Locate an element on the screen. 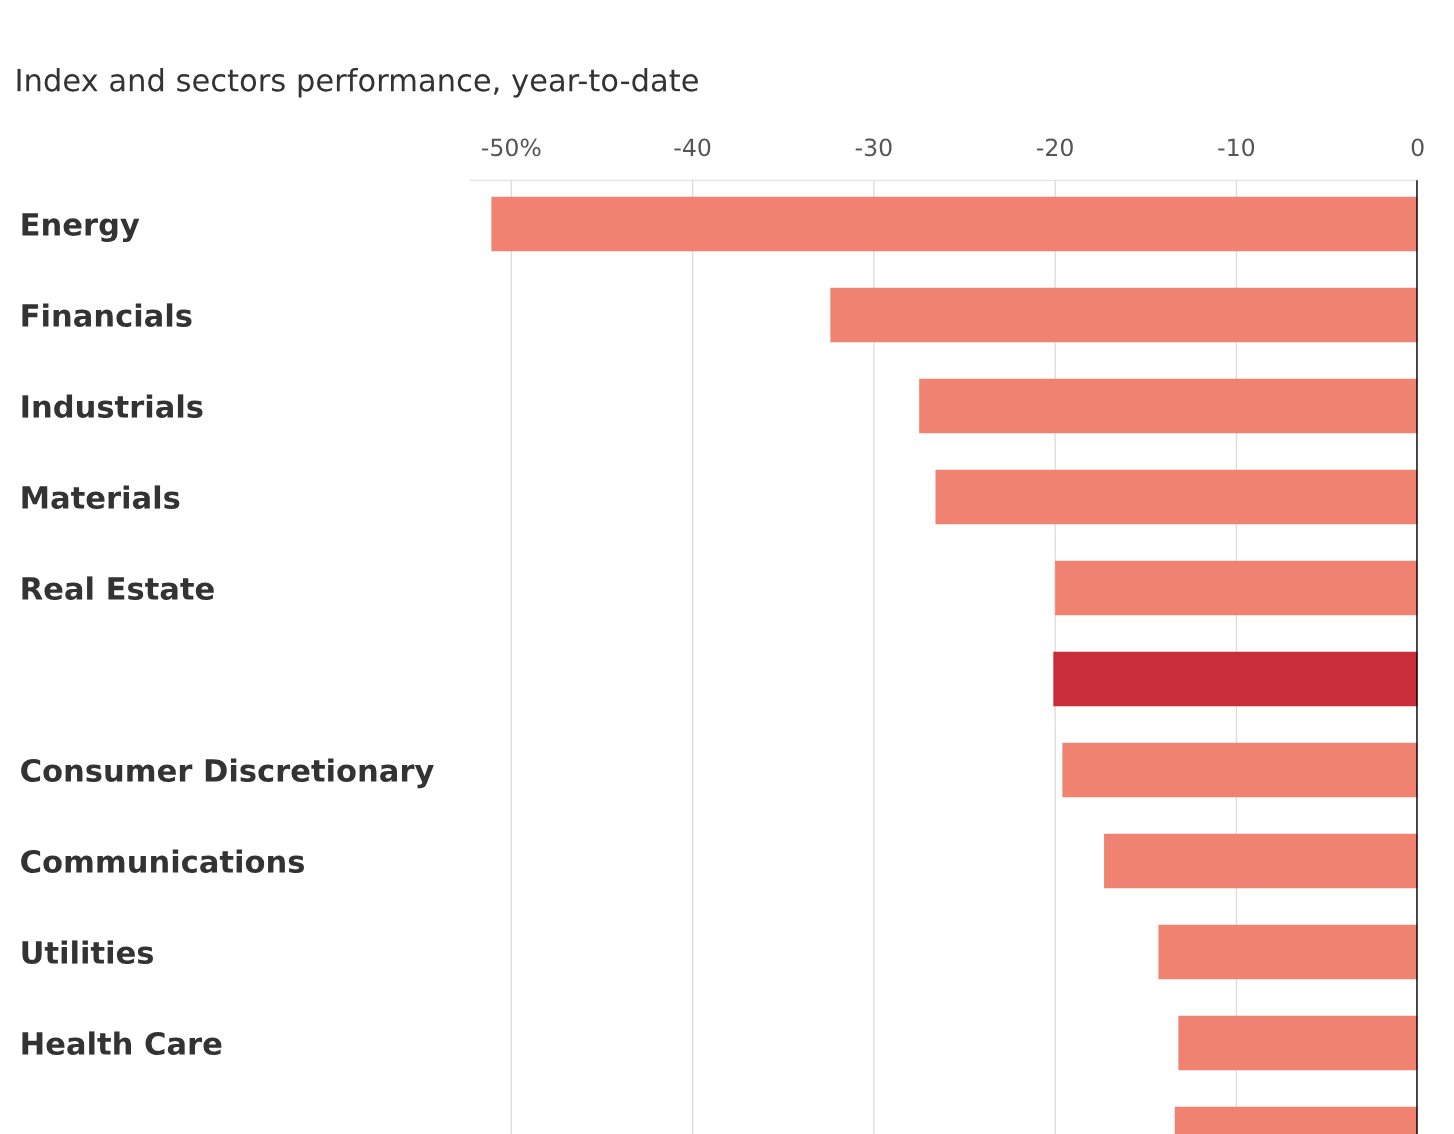 This screenshot has width=1454, height=1134. chart-title: Index and sectors performance, year-to-date is located at coordinates (357, 83).